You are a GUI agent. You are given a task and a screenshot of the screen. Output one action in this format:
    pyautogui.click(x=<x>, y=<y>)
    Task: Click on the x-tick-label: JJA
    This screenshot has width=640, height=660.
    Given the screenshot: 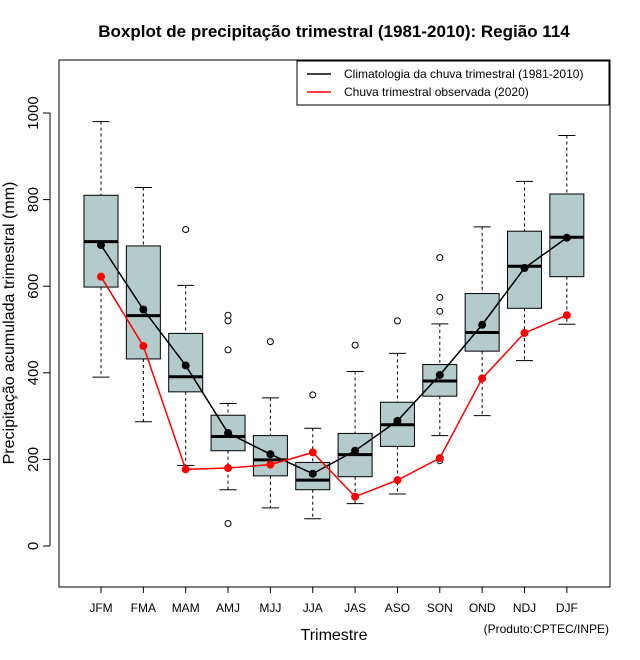 What is the action you would take?
    pyautogui.click(x=313, y=608)
    